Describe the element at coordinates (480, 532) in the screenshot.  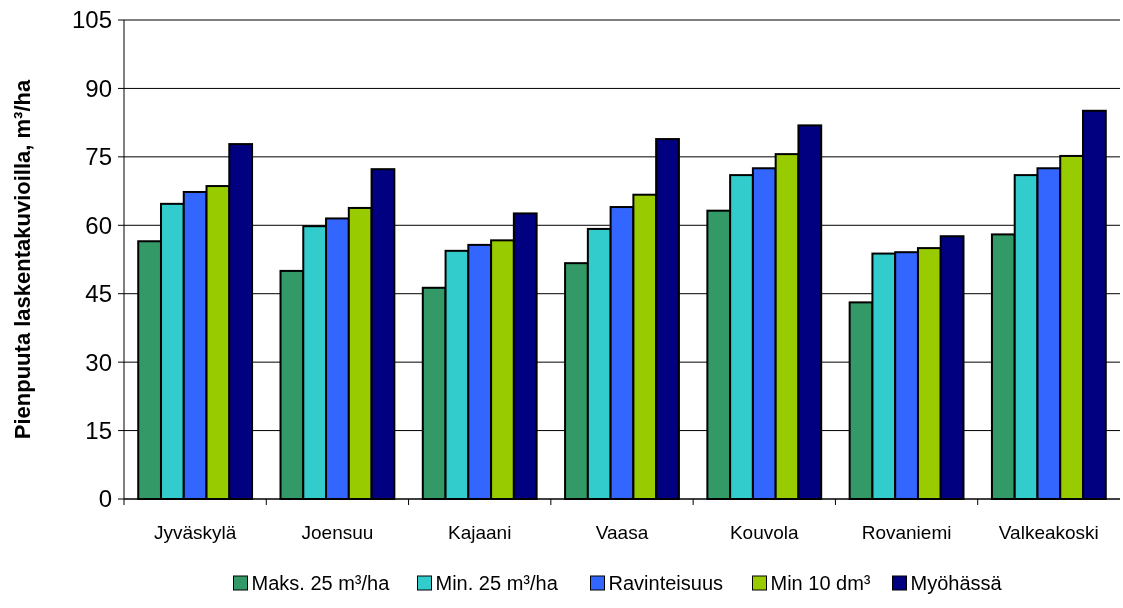
I see `x-tick-label: Kajaani` at that location.